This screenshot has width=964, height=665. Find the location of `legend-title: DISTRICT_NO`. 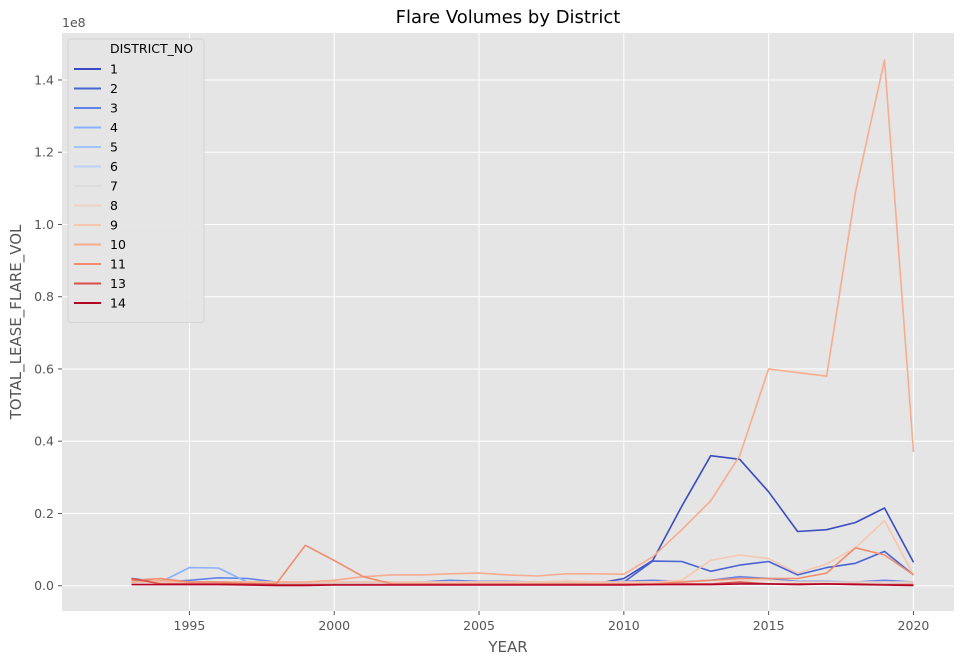

legend-title: DISTRICT_NO is located at coordinates (151, 48).